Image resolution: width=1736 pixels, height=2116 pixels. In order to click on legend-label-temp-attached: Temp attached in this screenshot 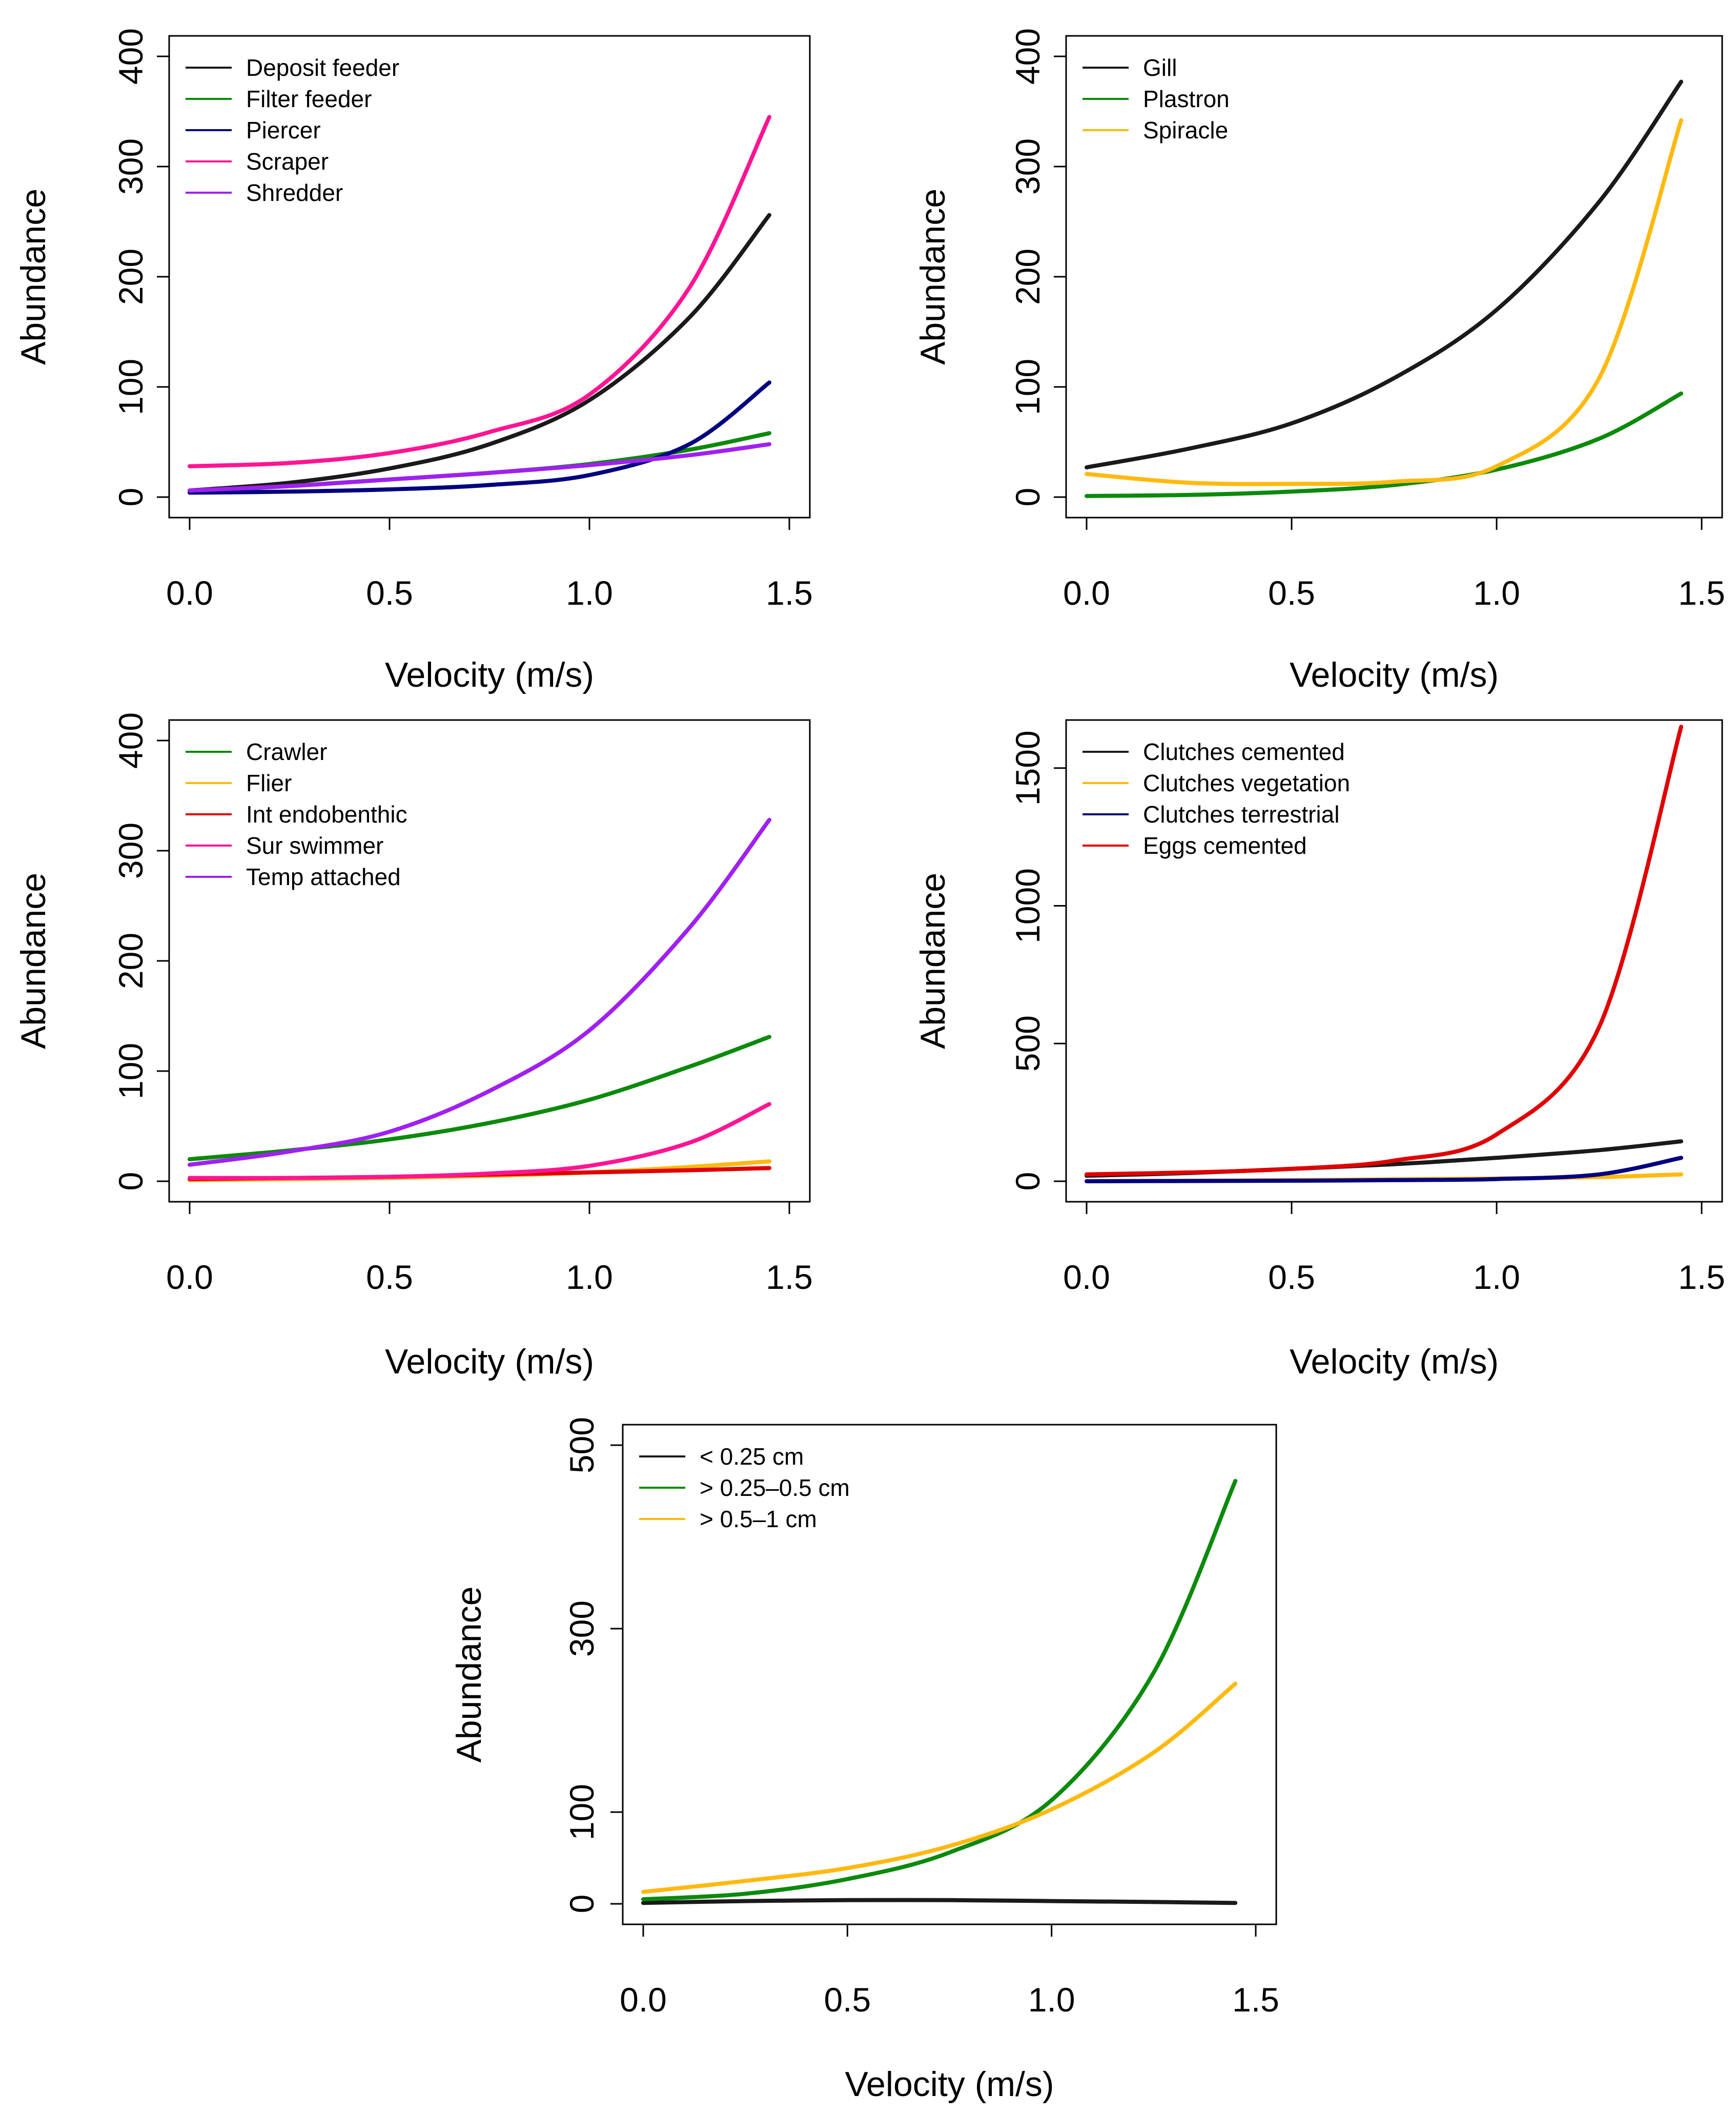, I will do `click(323, 877)`.